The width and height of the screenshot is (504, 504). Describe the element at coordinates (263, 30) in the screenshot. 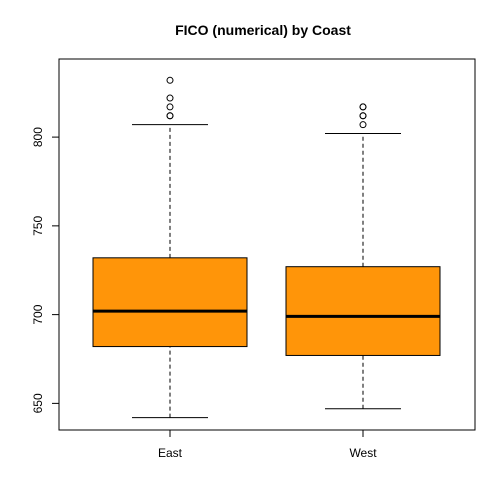

I see `chart-title: FICO (numerical) by Coast` at that location.